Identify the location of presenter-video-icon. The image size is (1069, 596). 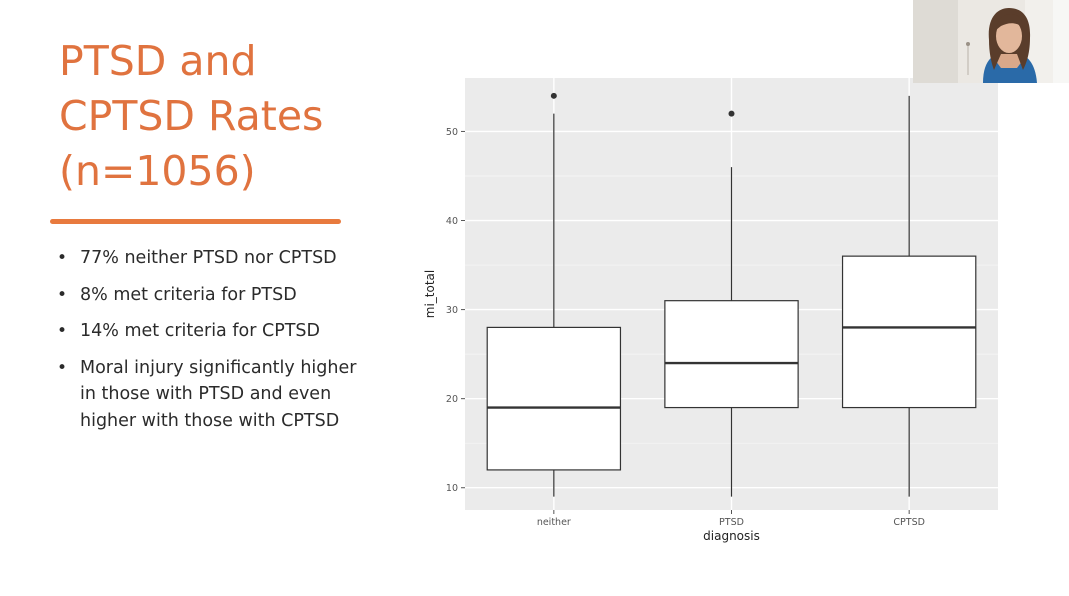
(991, 41).